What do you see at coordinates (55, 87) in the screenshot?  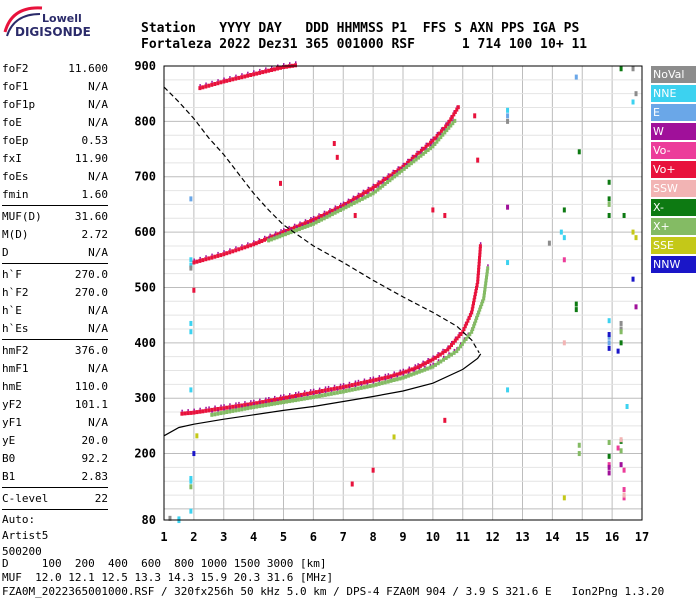 I see `param-row: foF1 N/A` at bounding box center [55, 87].